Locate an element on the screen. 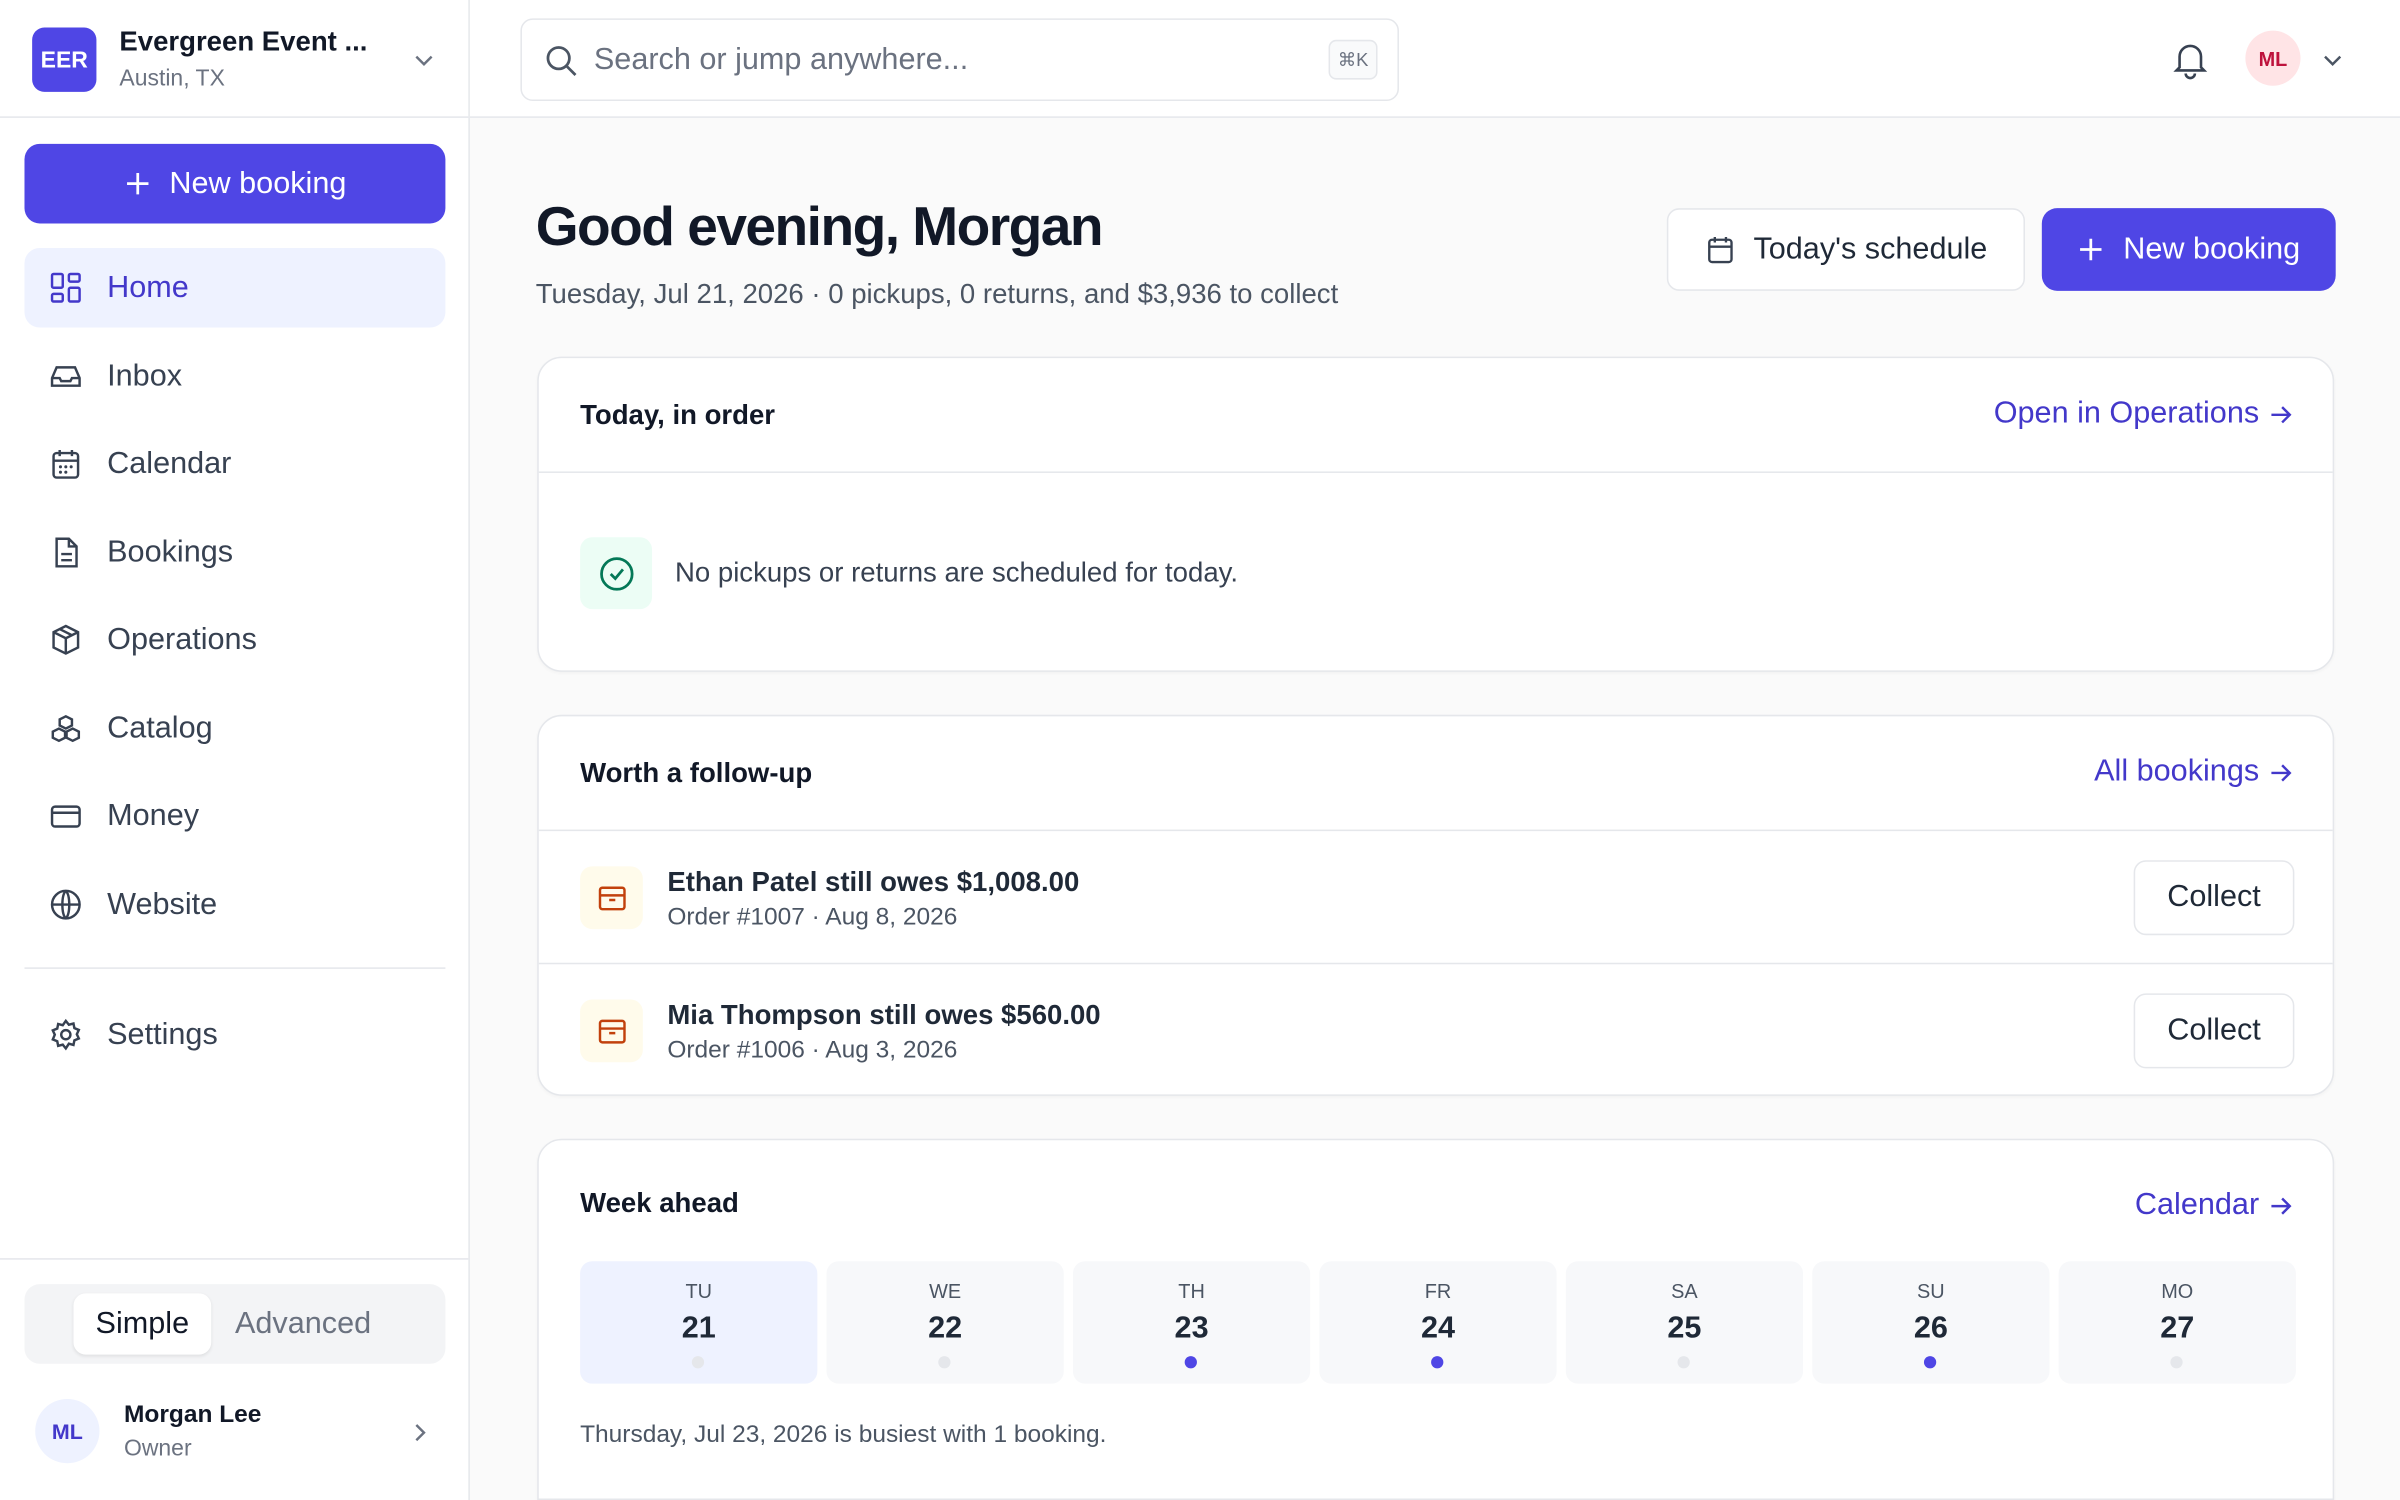 The width and height of the screenshot is (2400, 1500). nav-label: Website is located at coordinates (162, 903).